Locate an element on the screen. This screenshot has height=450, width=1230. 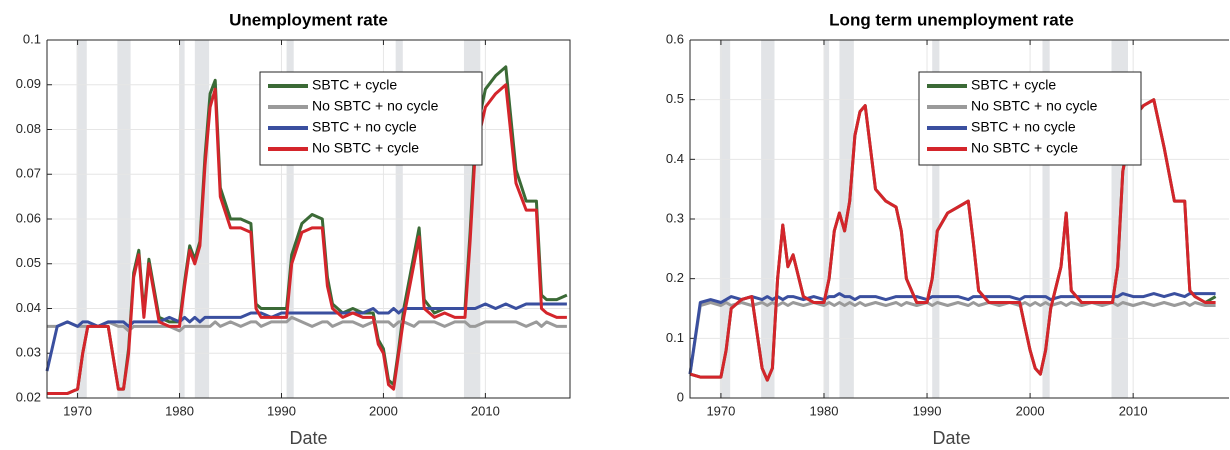
y-tick-label: 0.3 is located at coordinates (675, 217).